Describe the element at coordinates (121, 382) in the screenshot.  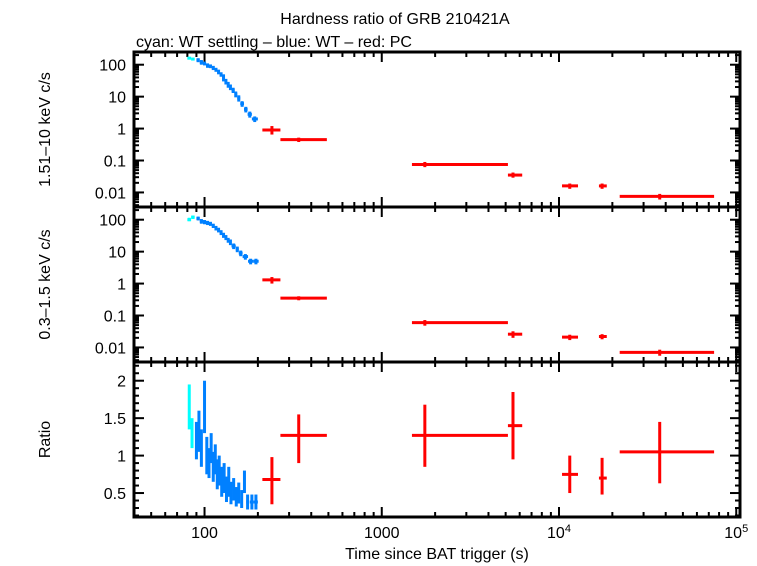
I see `y-tick-label: 2` at that location.